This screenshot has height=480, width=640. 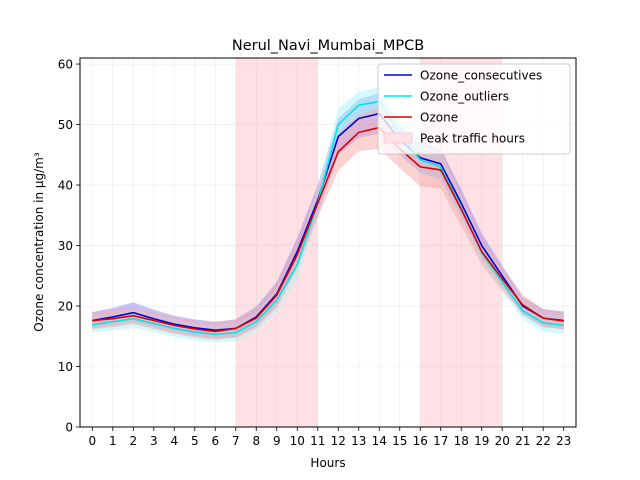 I want to click on x-tick-label-17: 17, so click(x=440, y=441).